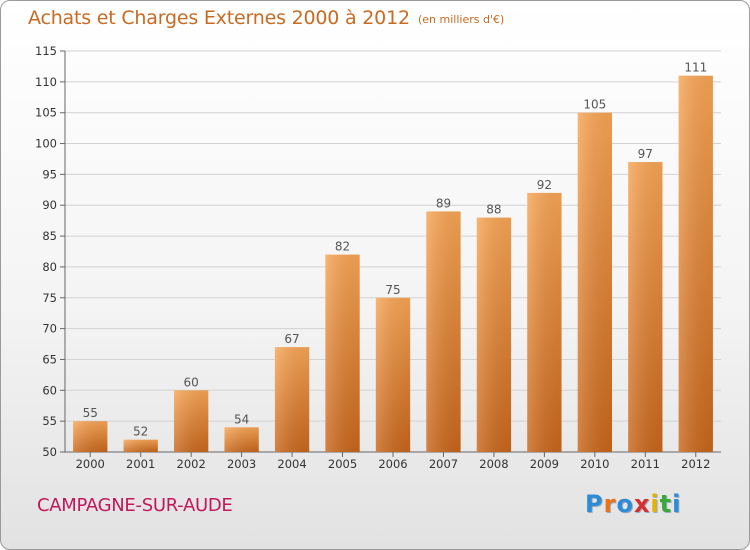 Image resolution: width=750 pixels, height=550 pixels. I want to click on y-tick-label: 90, so click(49, 205).